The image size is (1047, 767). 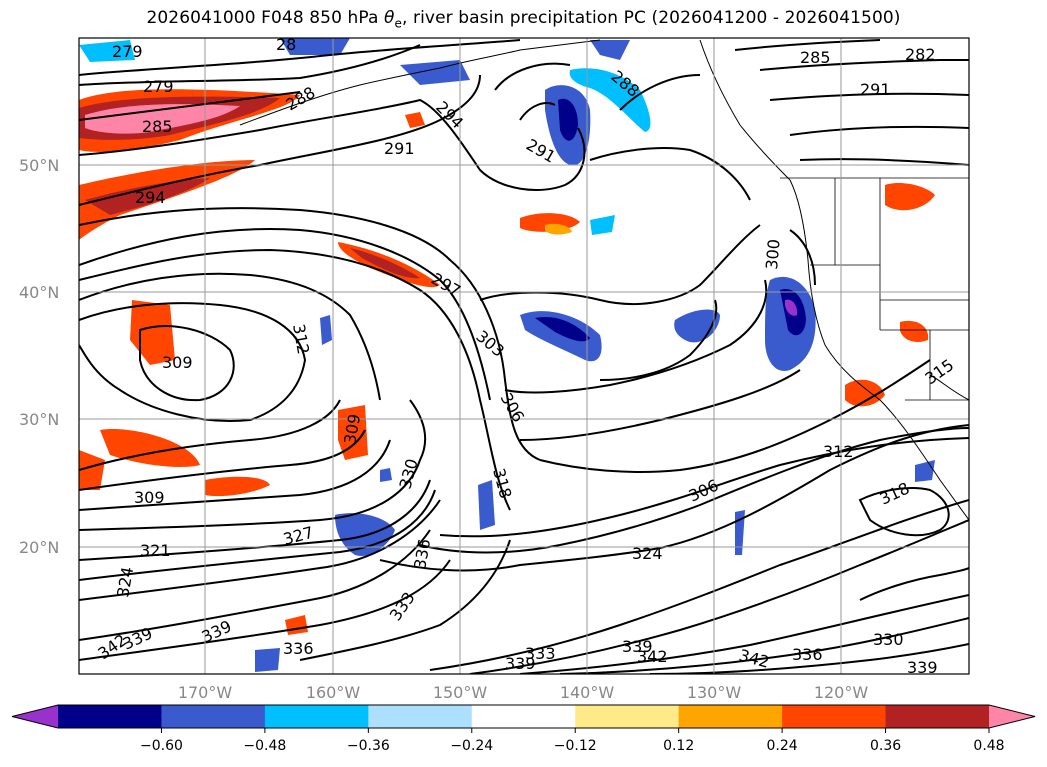 I want to click on contour-label: 321, so click(x=155, y=550).